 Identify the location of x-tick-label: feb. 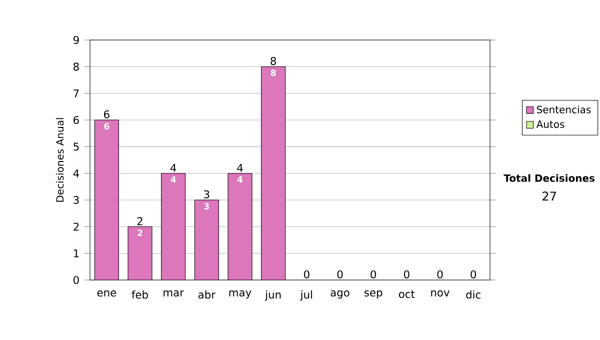
(140, 294).